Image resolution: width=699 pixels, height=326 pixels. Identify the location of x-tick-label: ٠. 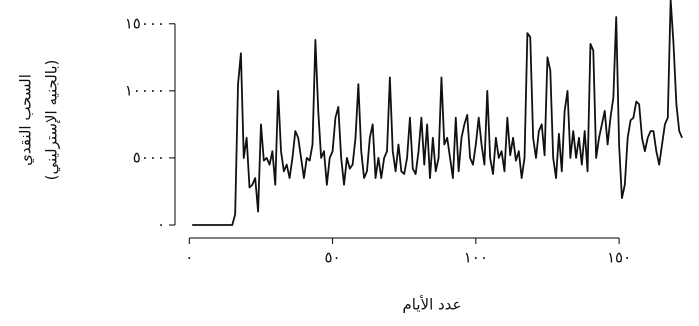
(189, 258).